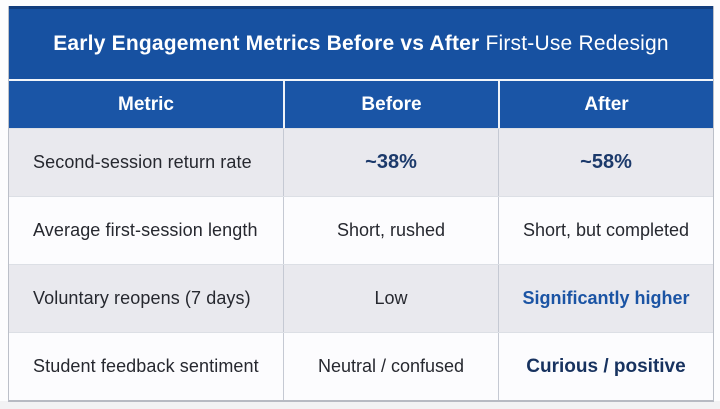  What do you see at coordinates (390, 230) in the screenshot?
I see `before-value: Short, rushed` at bounding box center [390, 230].